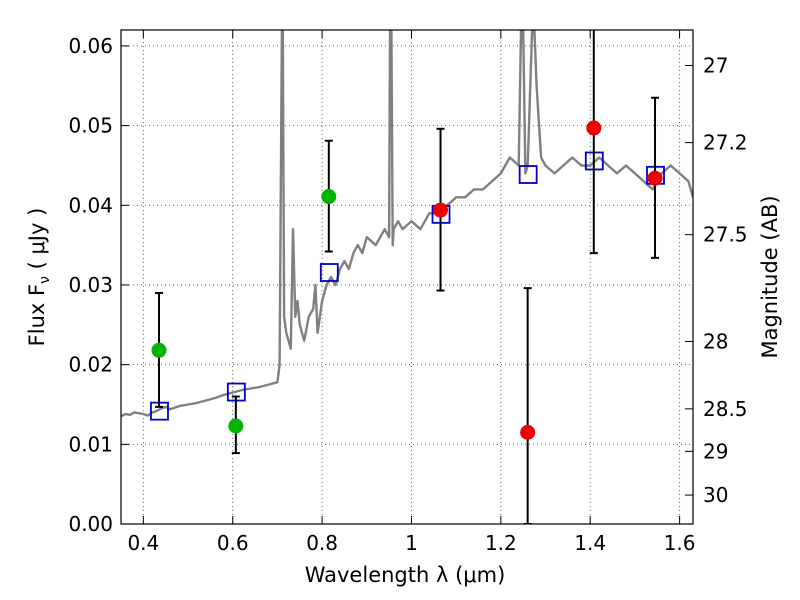  Describe the element at coordinates (590, 543) in the screenshot. I see `x-tick-label: 1.4` at that location.